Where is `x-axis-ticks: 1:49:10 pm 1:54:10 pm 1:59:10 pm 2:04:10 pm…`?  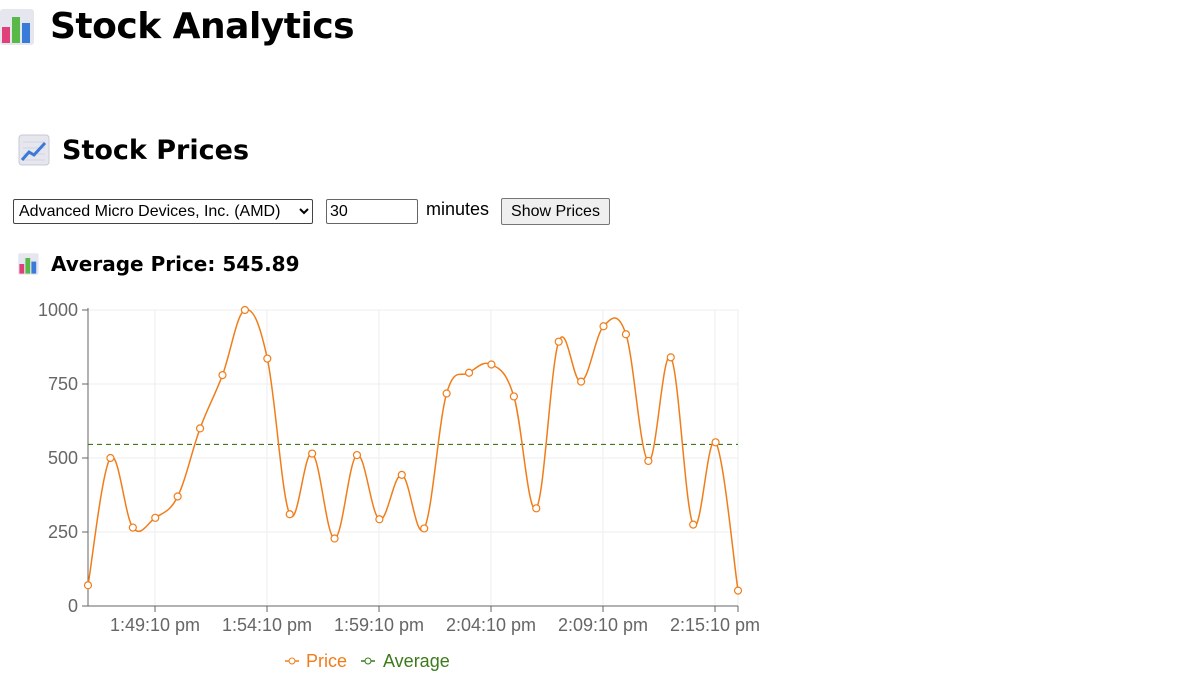 x-axis-ticks: 1:49:10 pm 1:54:10 pm 1:59:10 pm 2:04:10 pm… is located at coordinates (435, 620).